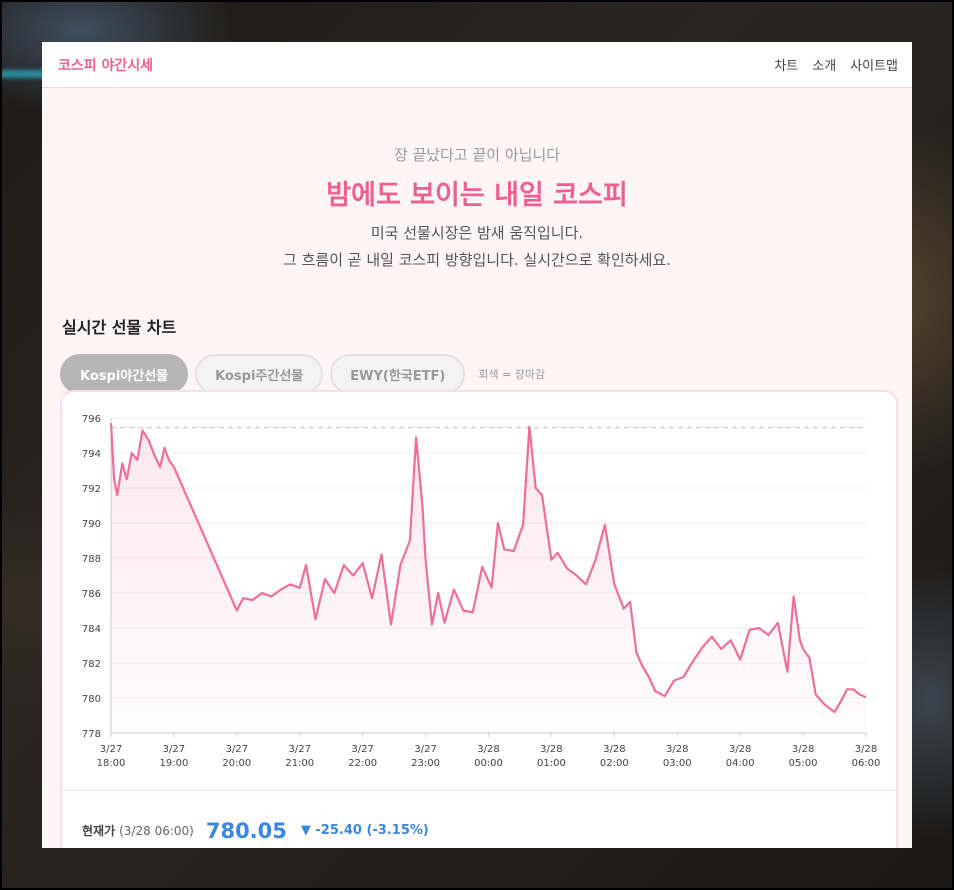  What do you see at coordinates (30, 74) in the screenshot?
I see `background-blur-accent` at bounding box center [30, 74].